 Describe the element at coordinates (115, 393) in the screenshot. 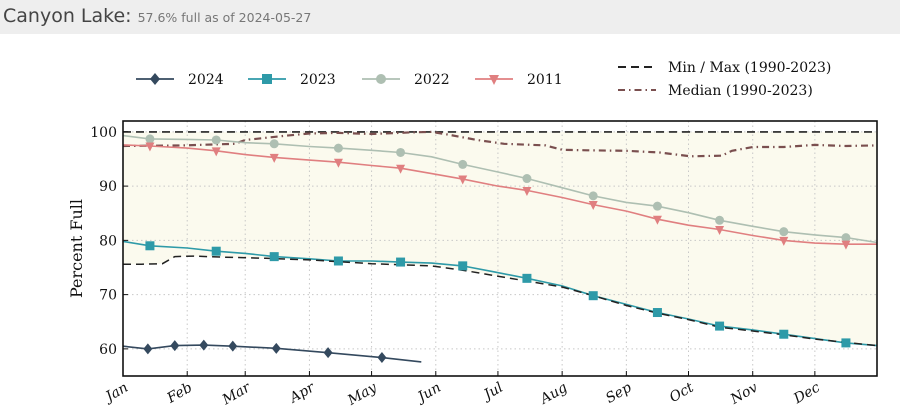

I see `x-tick-label: Jan` at that location.